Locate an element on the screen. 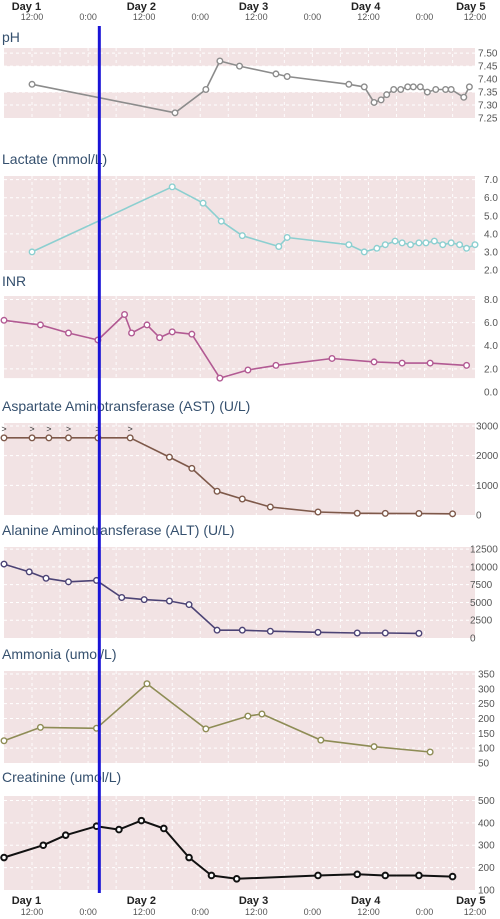 The image size is (500, 919). y-tick-label: 100 is located at coordinates (486, 891).